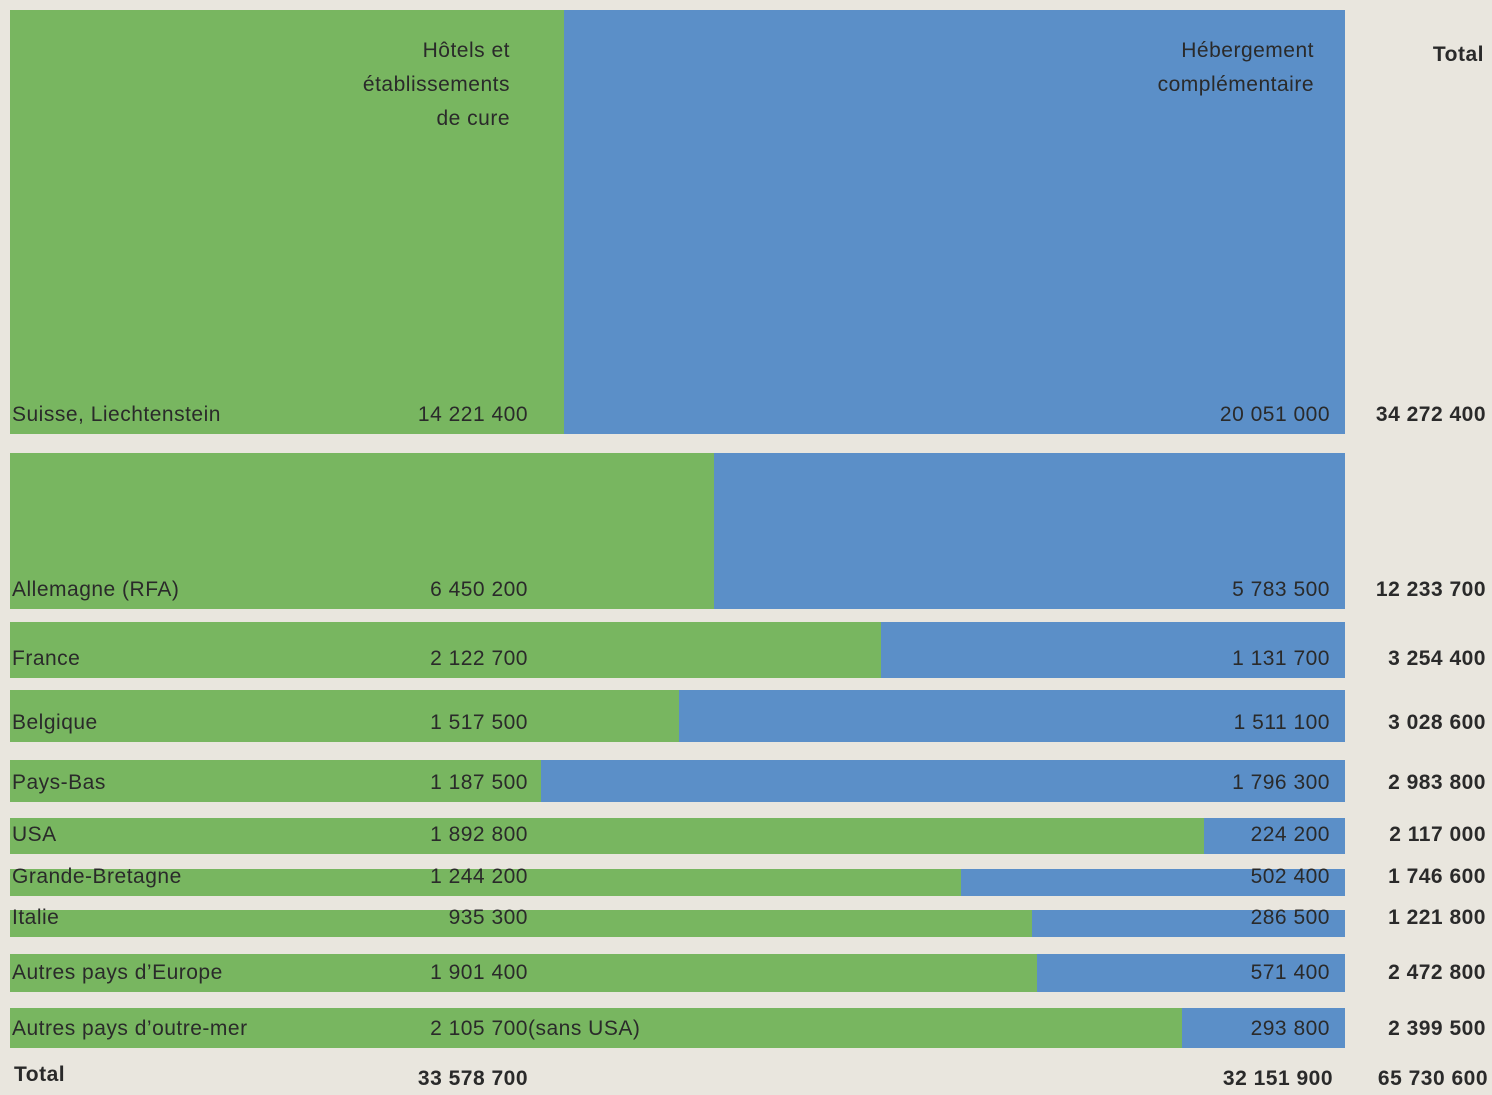 This screenshot has width=1492, height=1095. I want to click on note-label: (sans USA), so click(584, 1028).